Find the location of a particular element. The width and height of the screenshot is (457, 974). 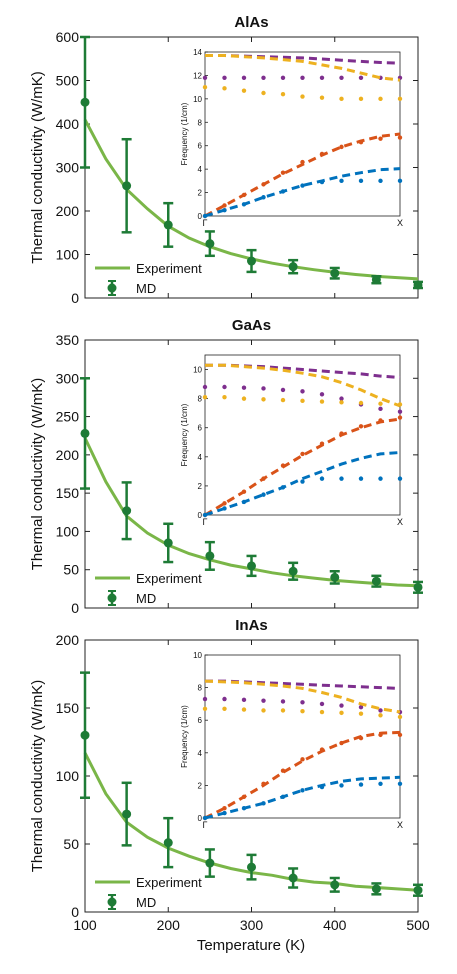

inset-phonon-dispersion: 0 2 4 6 8 10 12 14 Γ X Frequency (1/cm) is located at coordinates (291, 138).